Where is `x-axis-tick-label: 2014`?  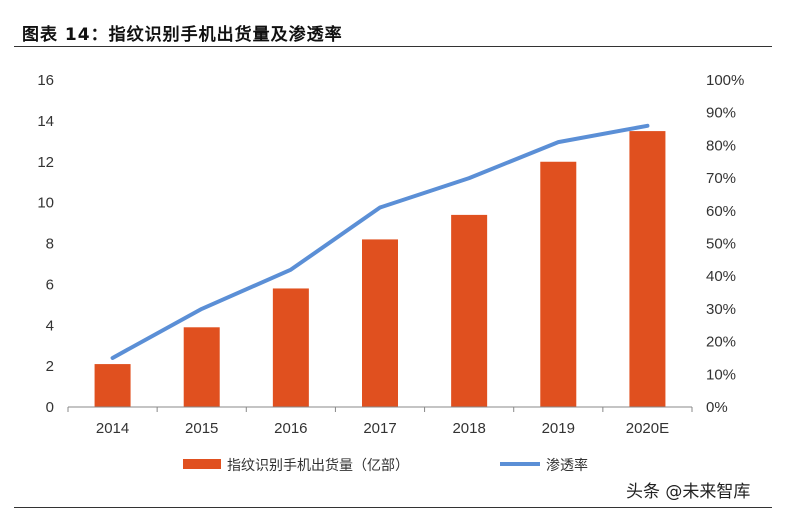 x-axis-tick-label: 2014 is located at coordinates (112, 428).